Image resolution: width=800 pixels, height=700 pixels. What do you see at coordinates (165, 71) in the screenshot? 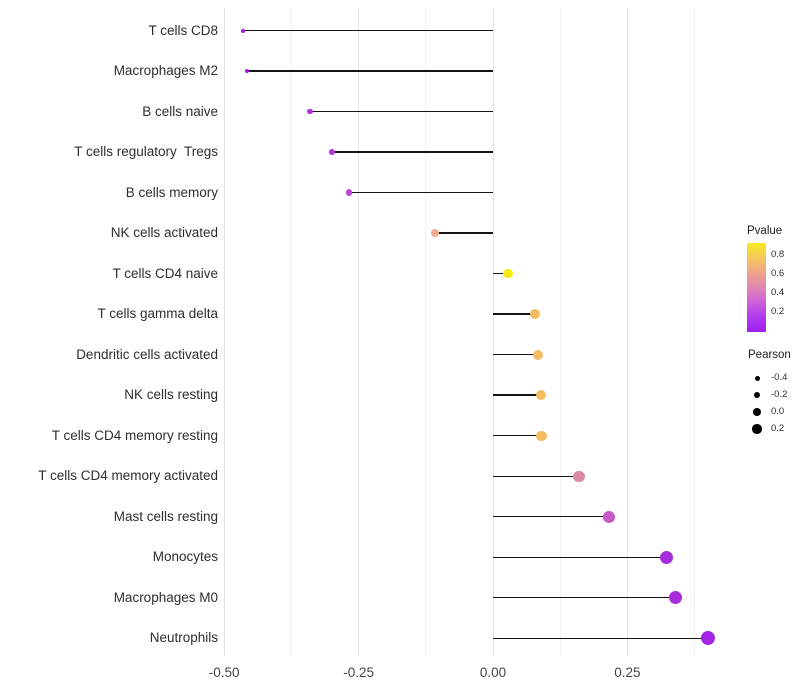
I see `y-axis-label: Macrophages M2` at bounding box center [165, 71].